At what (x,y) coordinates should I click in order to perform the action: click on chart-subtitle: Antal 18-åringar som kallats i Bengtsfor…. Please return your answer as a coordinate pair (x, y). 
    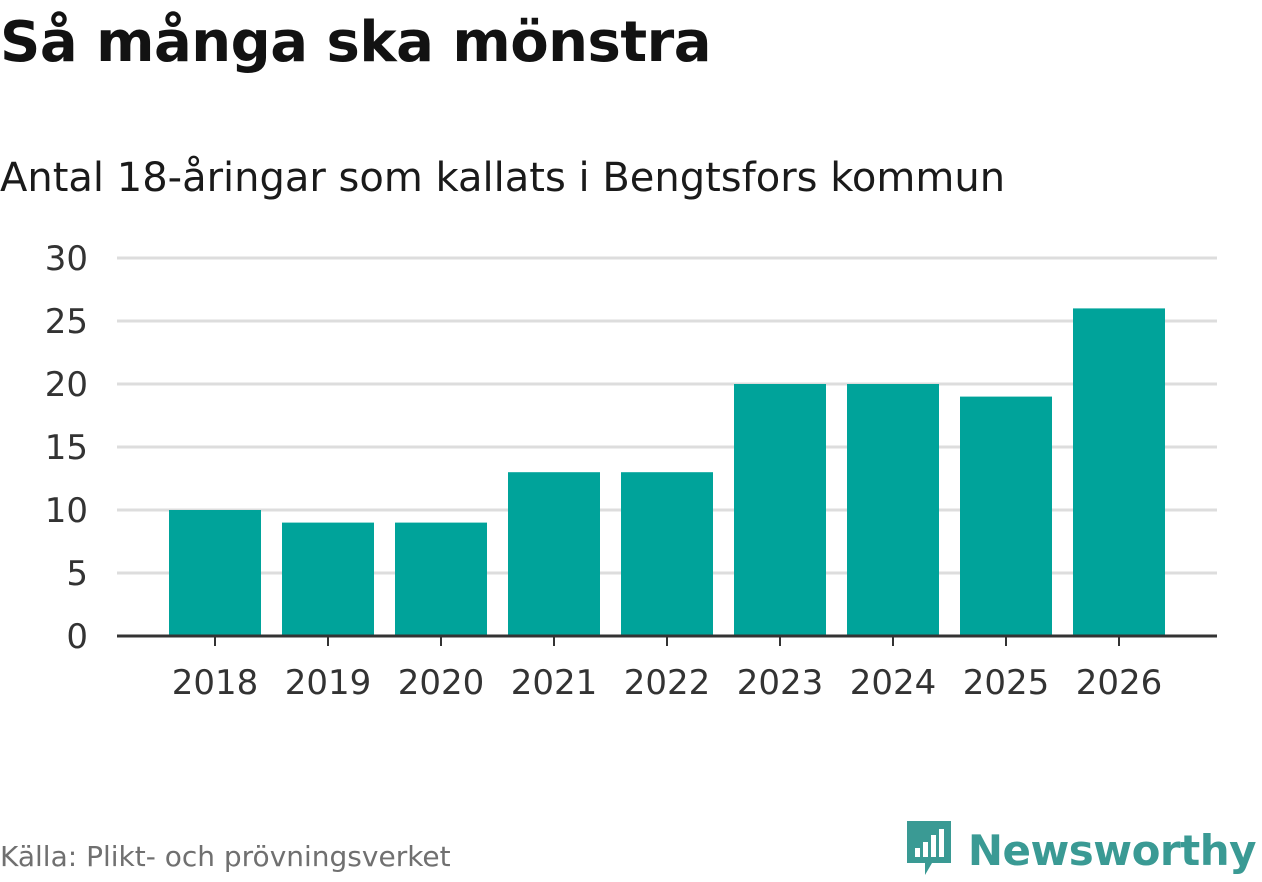
    Looking at the image, I should click on (503, 178).